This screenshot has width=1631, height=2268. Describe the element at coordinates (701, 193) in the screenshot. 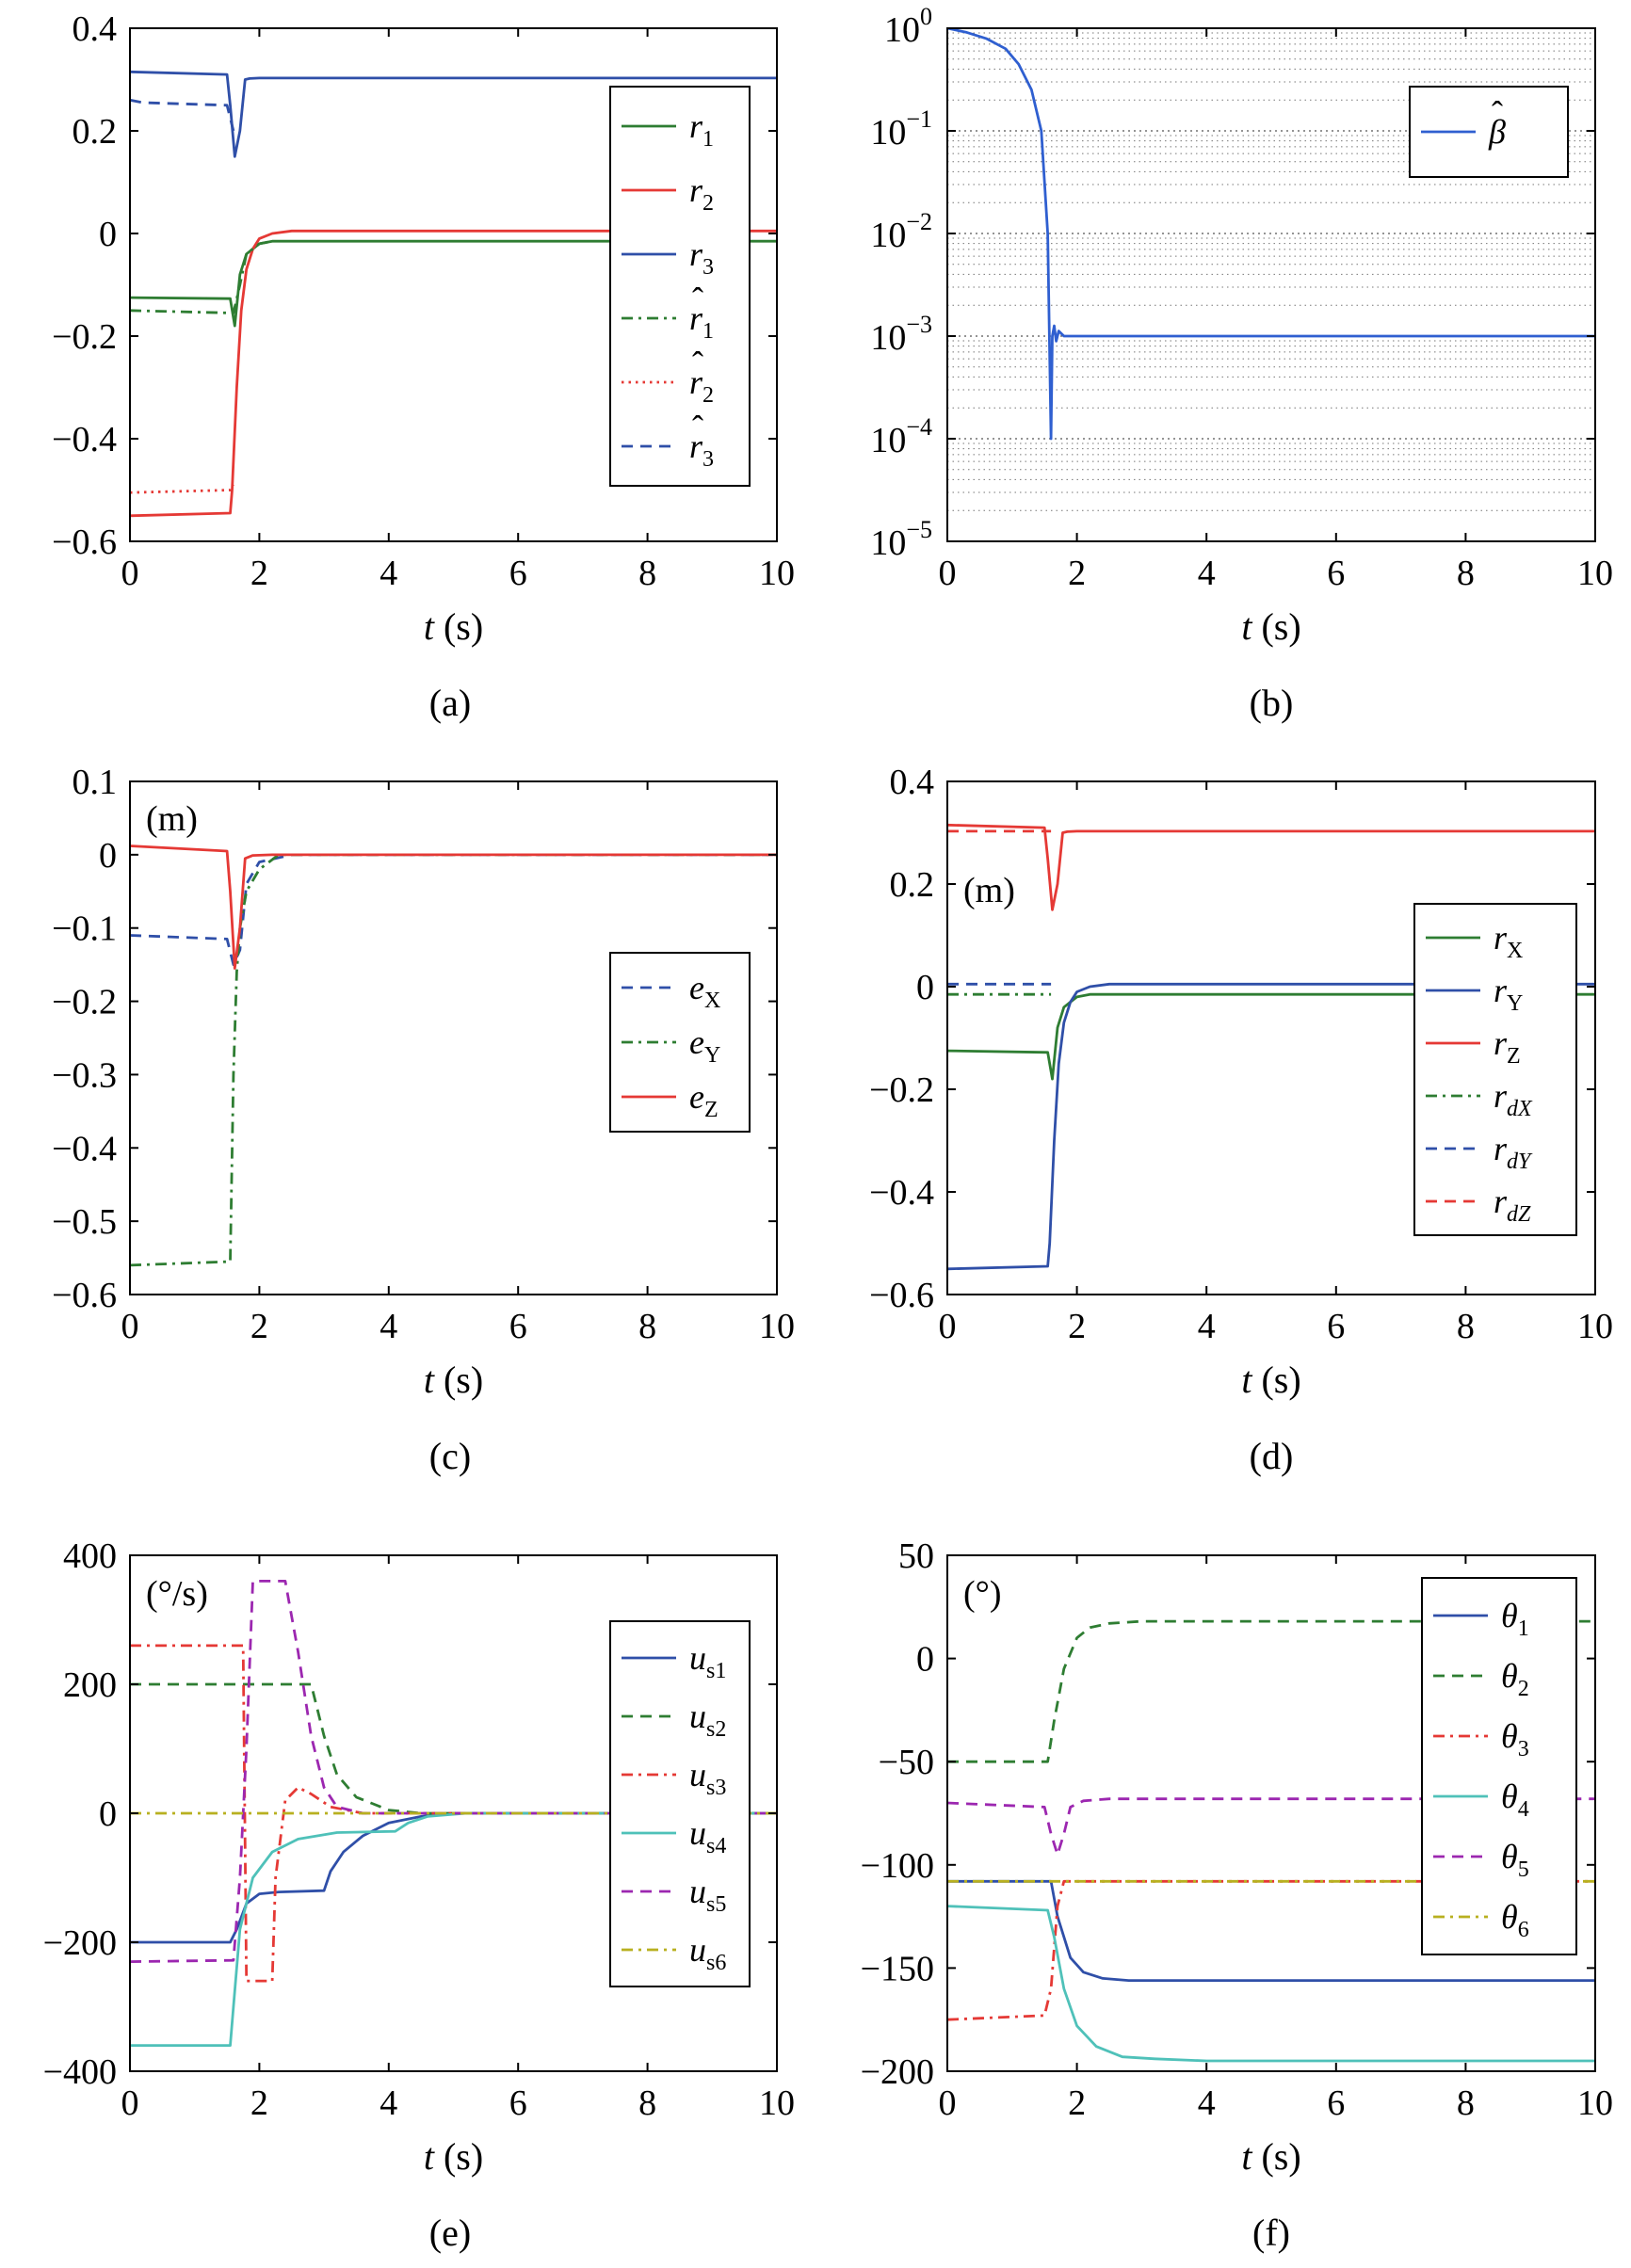

I see `legend-entry: r2` at that location.